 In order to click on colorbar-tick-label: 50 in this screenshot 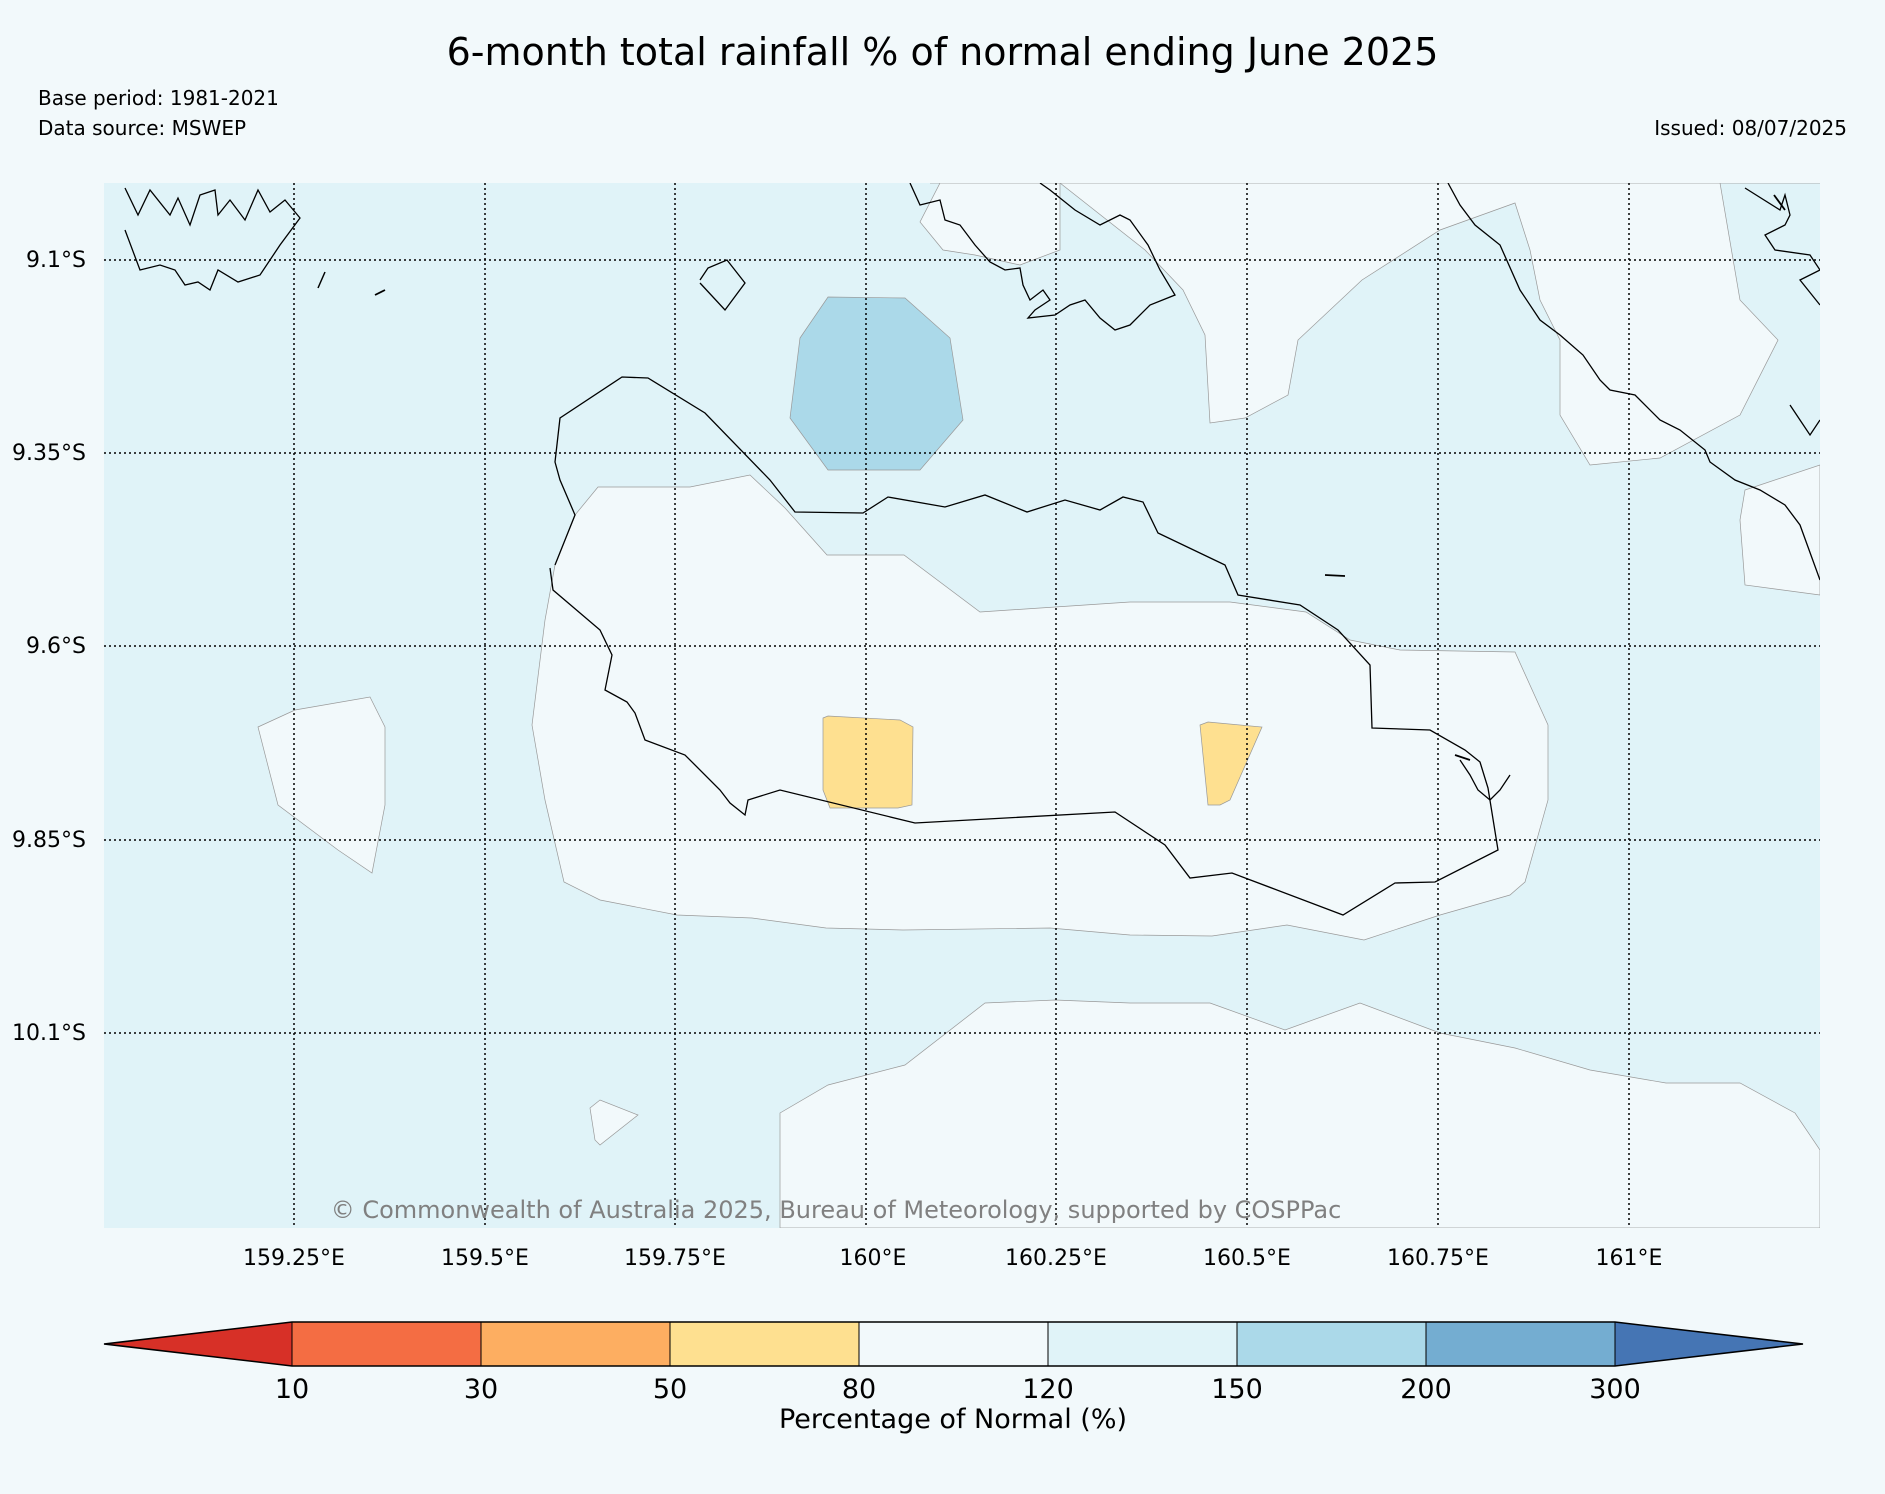, I will do `click(670, 1389)`.